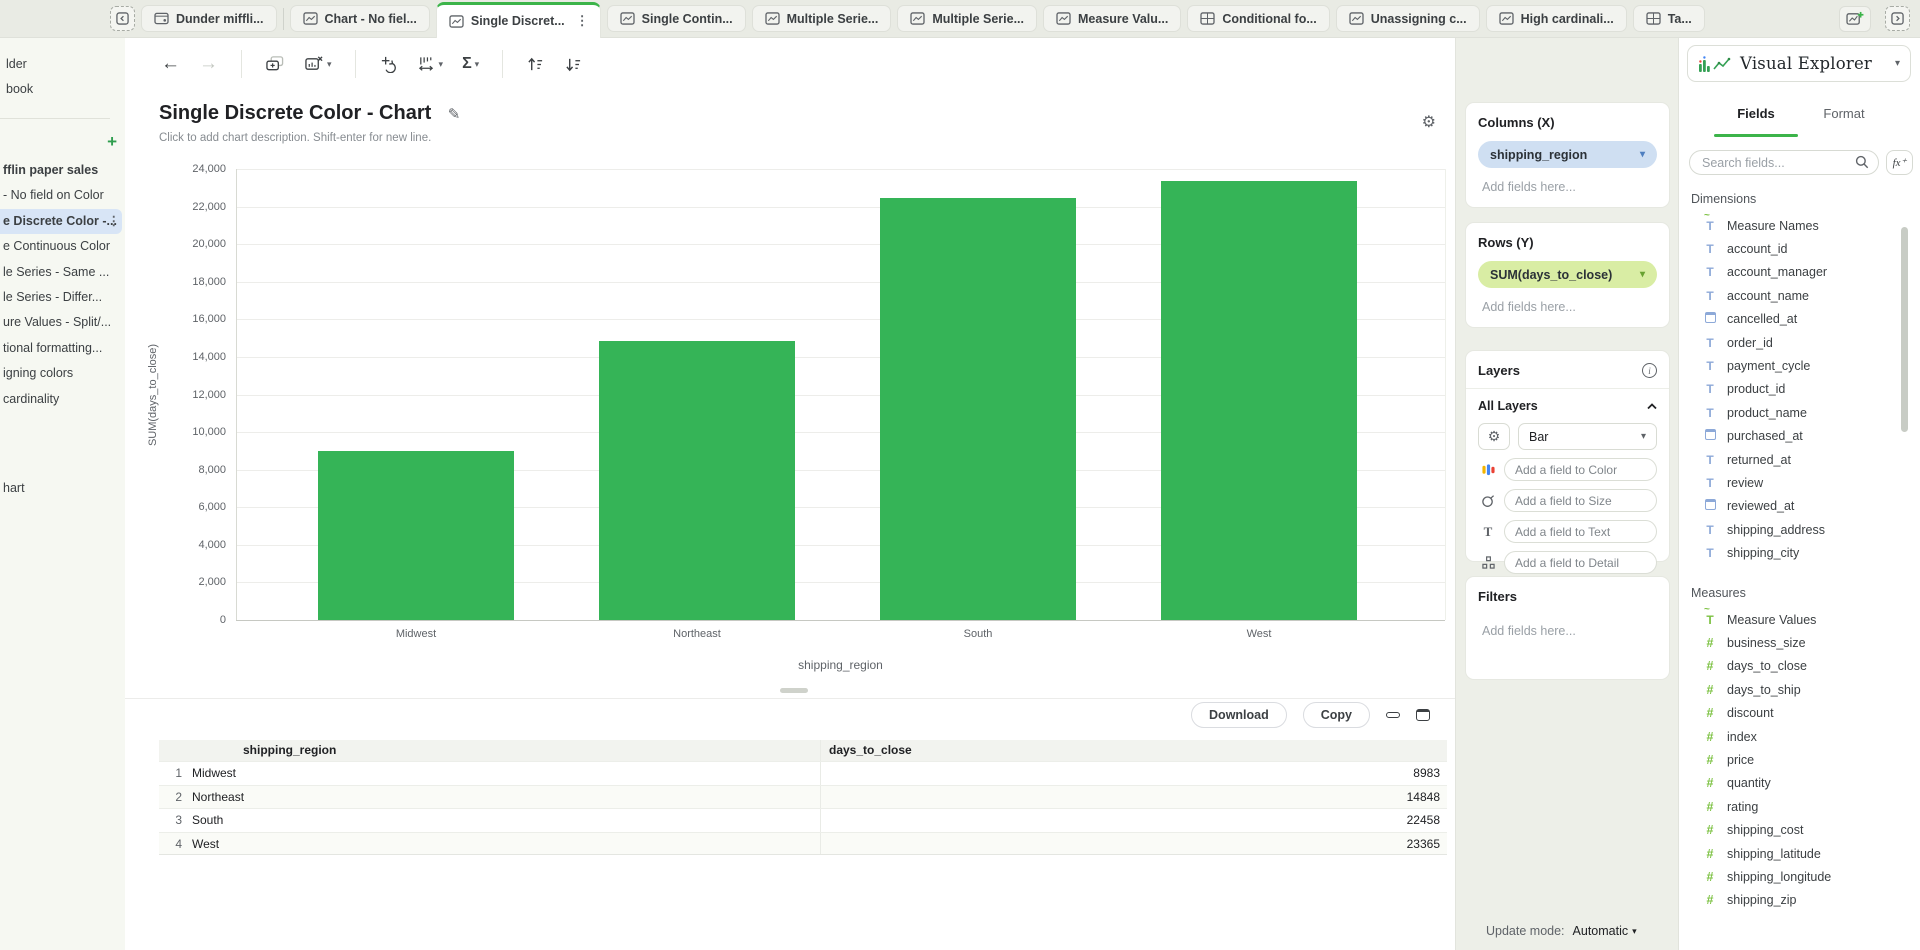 This screenshot has width=1920, height=950. I want to click on sidebar-item-cardinality: cardinality, so click(31, 398).